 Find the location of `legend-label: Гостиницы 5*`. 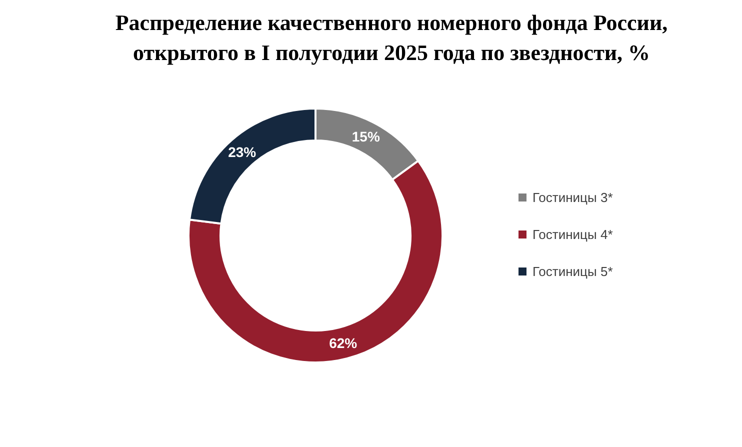

legend-label: Гостиницы 5* is located at coordinates (572, 271).